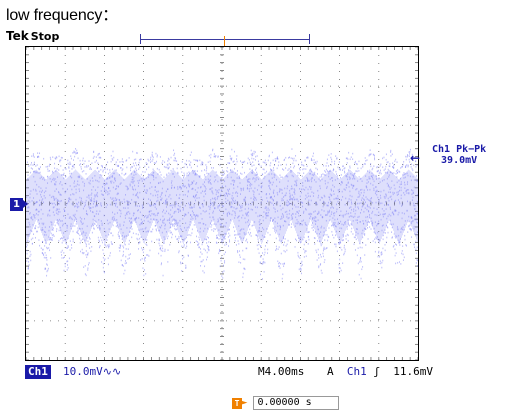 This screenshot has width=510, height=418. What do you see at coordinates (19, 204) in the screenshot?
I see `ch1-ground-marker: 1` at bounding box center [19, 204].